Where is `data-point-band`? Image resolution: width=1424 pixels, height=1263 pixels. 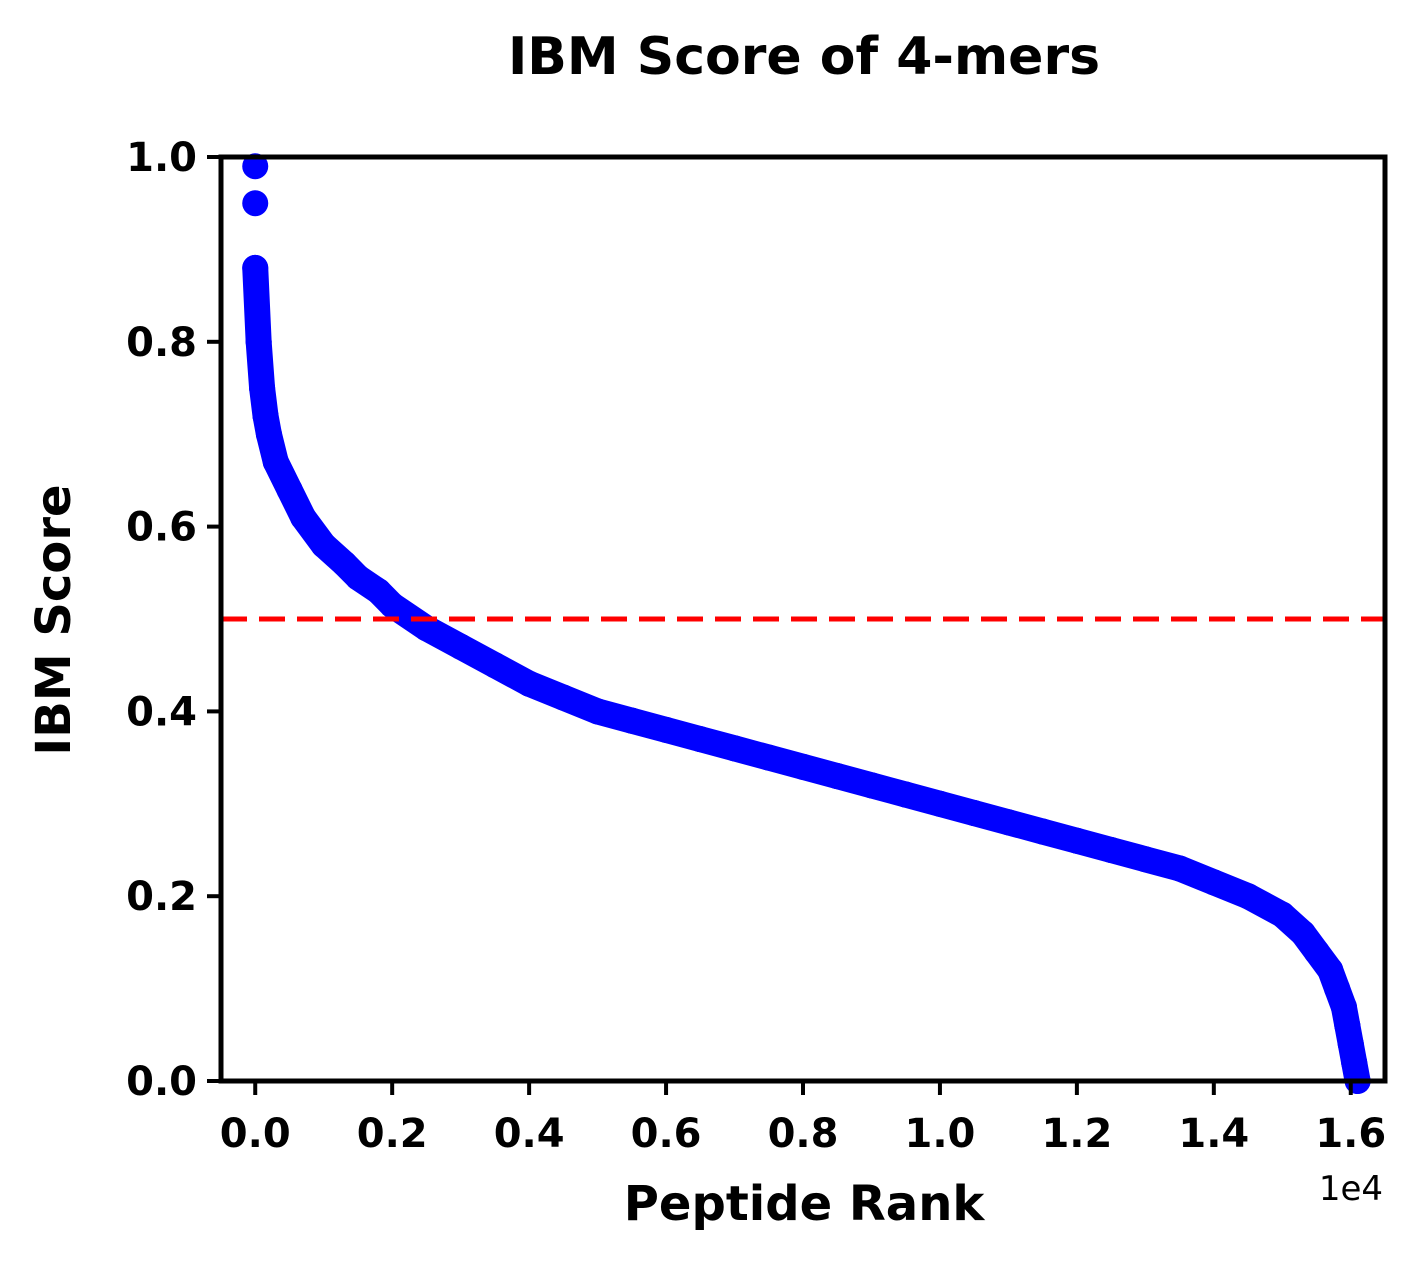
data-point-band is located at coordinates (1356, 1071).